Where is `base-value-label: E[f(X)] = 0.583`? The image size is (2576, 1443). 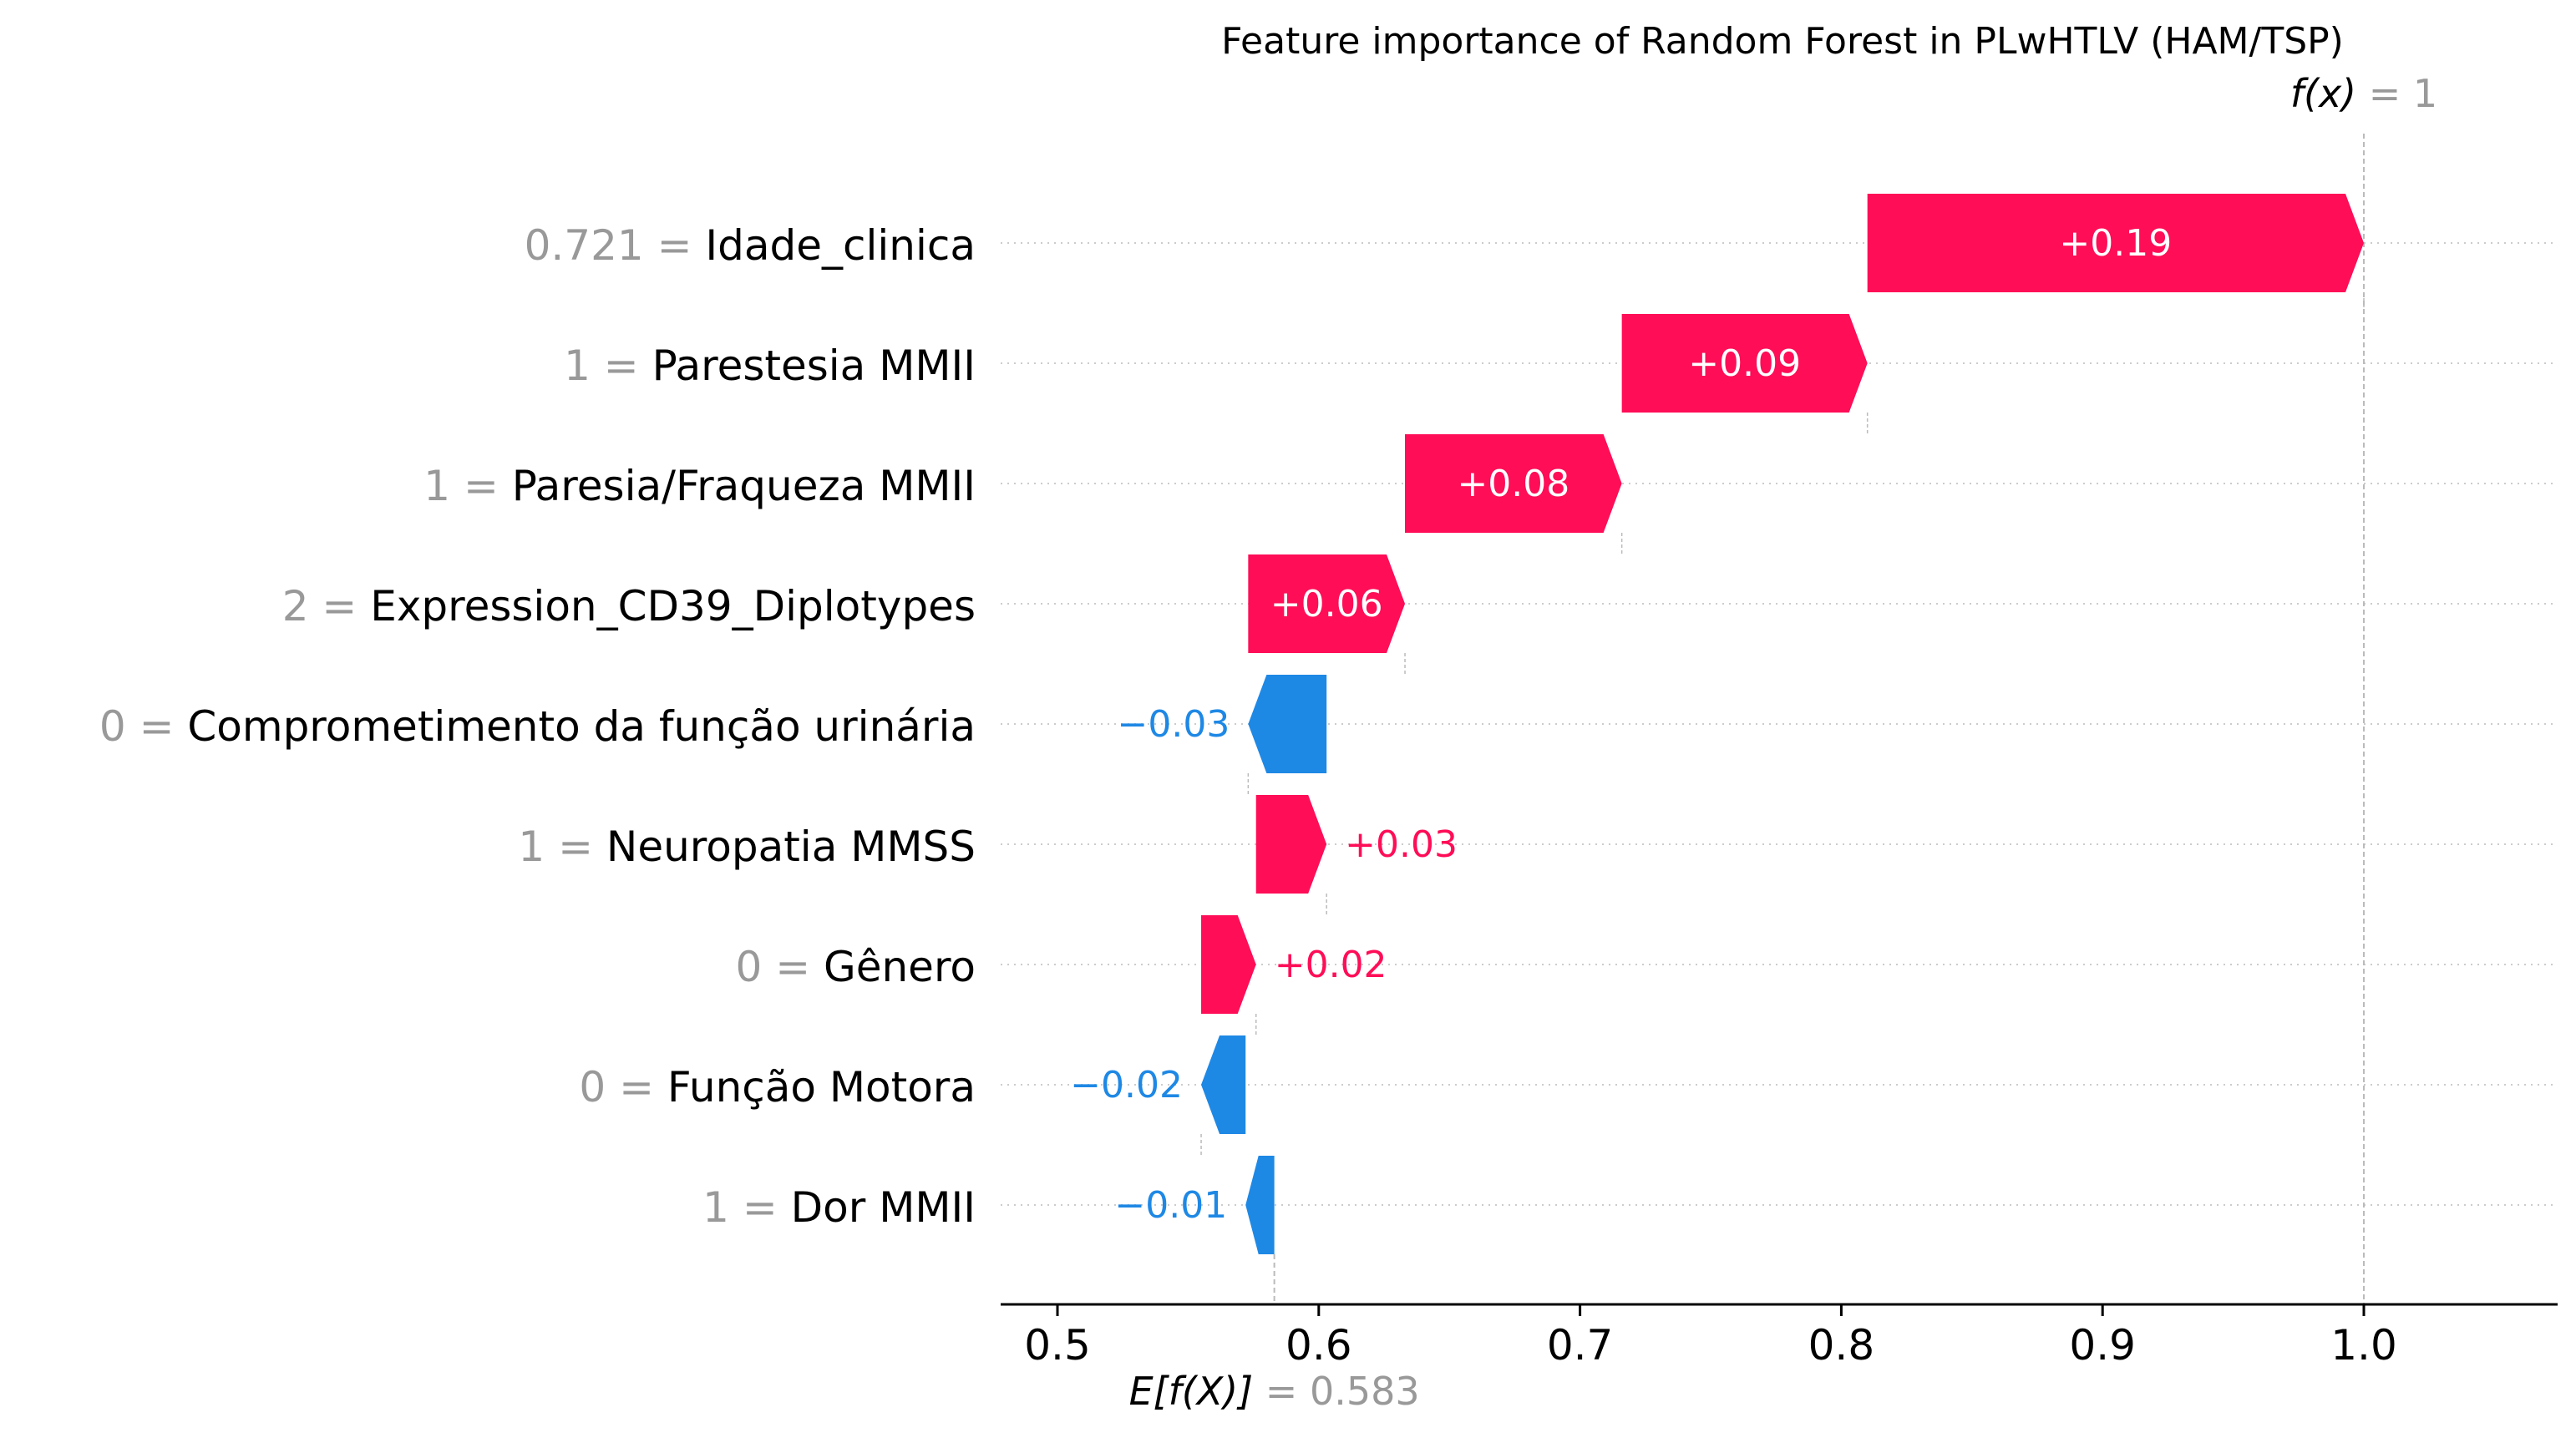
base-value-label: E[f(X)] = 0.583 is located at coordinates (1274, 1391).